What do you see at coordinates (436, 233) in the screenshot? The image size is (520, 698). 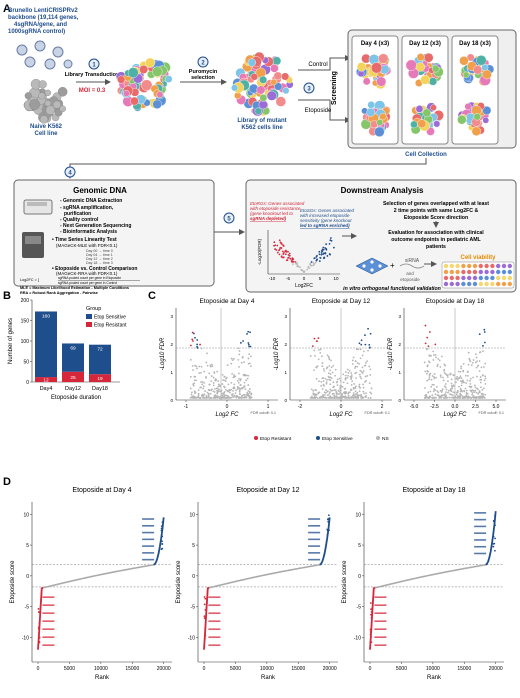 I see `evaluation-line: Evaluation for association with clinical` at bounding box center [436, 233].